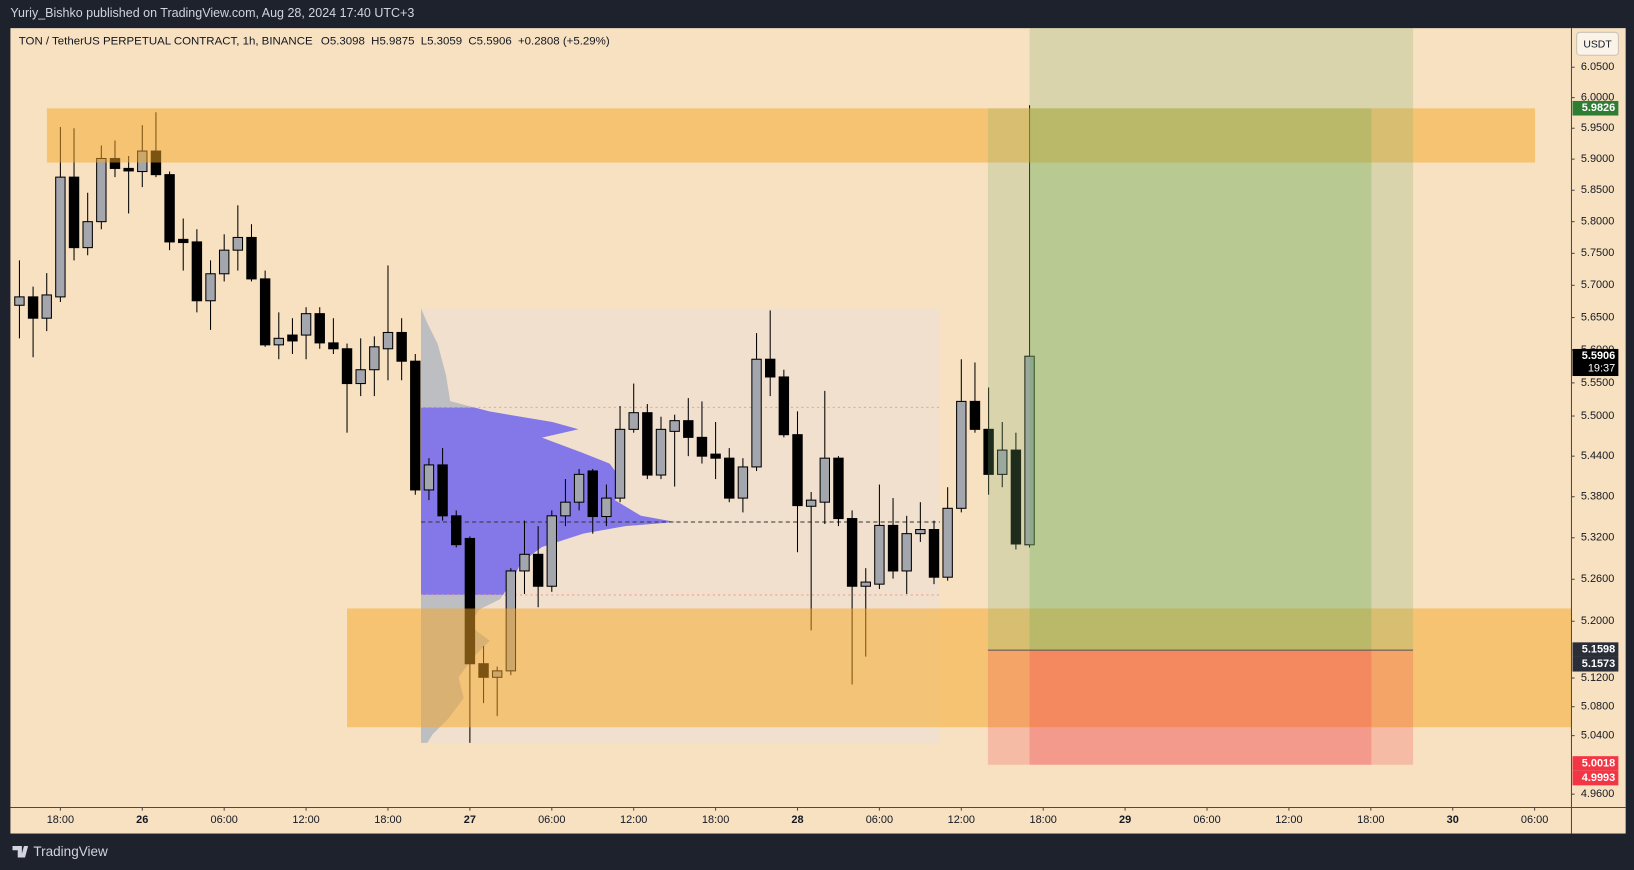 This screenshot has width=1634, height=870. What do you see at coordinates (1597, 497) in the screenshot?
I see `y-tick-label: 5.3800` at bounding box center [1597, 497].